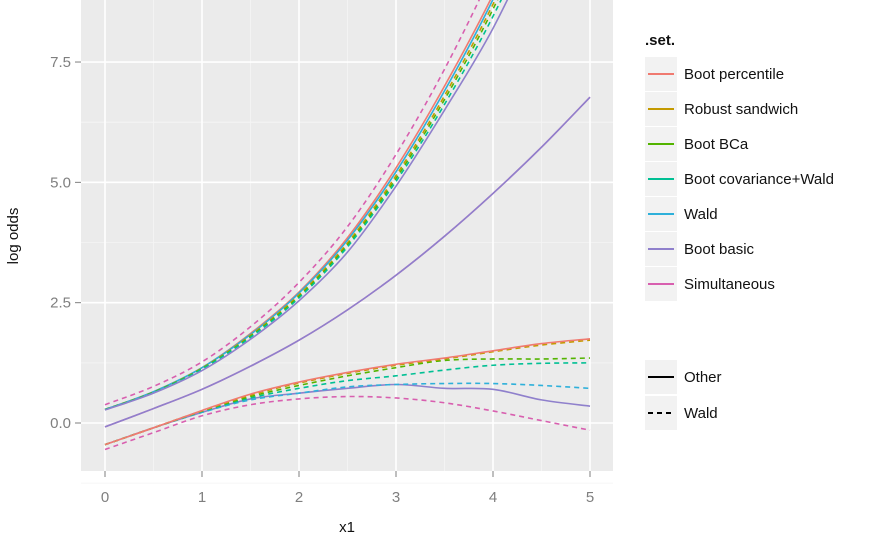  What do you see at coordinates (703, 377) in the screenshot?
I see `legend-label: Other` at bounding box center [703, 377].